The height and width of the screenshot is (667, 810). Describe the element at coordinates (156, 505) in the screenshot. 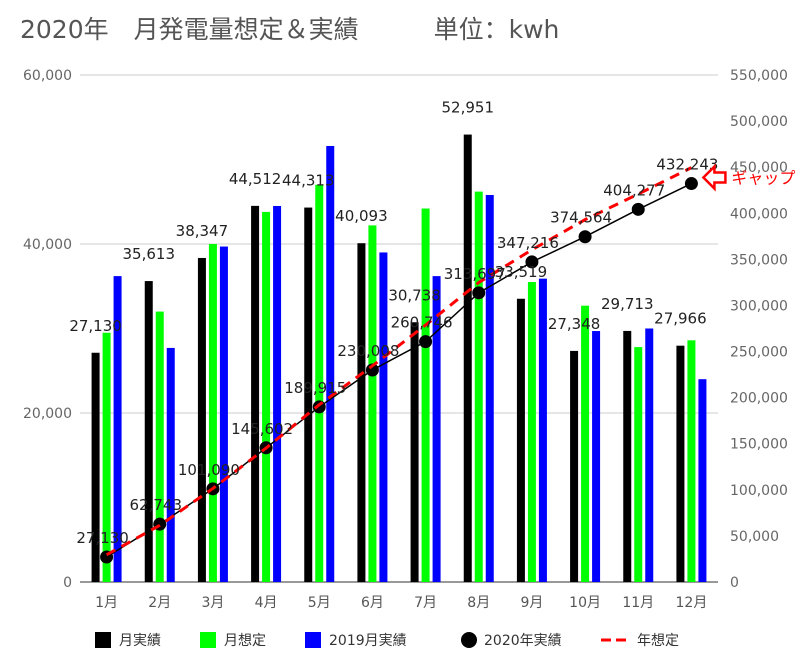

I see `line-value-label: 62,743` at that location.